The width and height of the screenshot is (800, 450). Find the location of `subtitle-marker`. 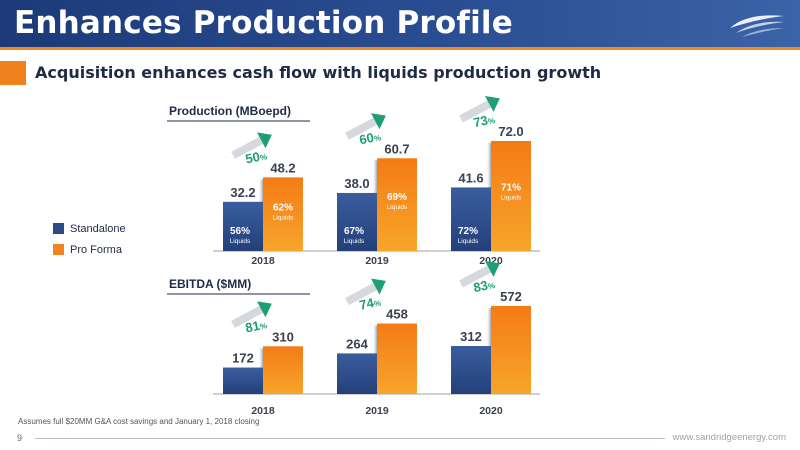

subtitle-marker is located at coordinates (13, 73).